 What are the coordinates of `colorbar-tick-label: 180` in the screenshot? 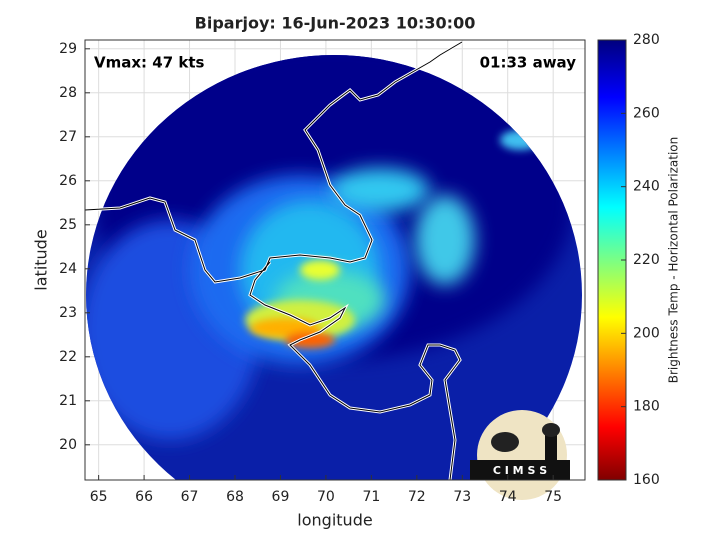 It's located at (646, 407).